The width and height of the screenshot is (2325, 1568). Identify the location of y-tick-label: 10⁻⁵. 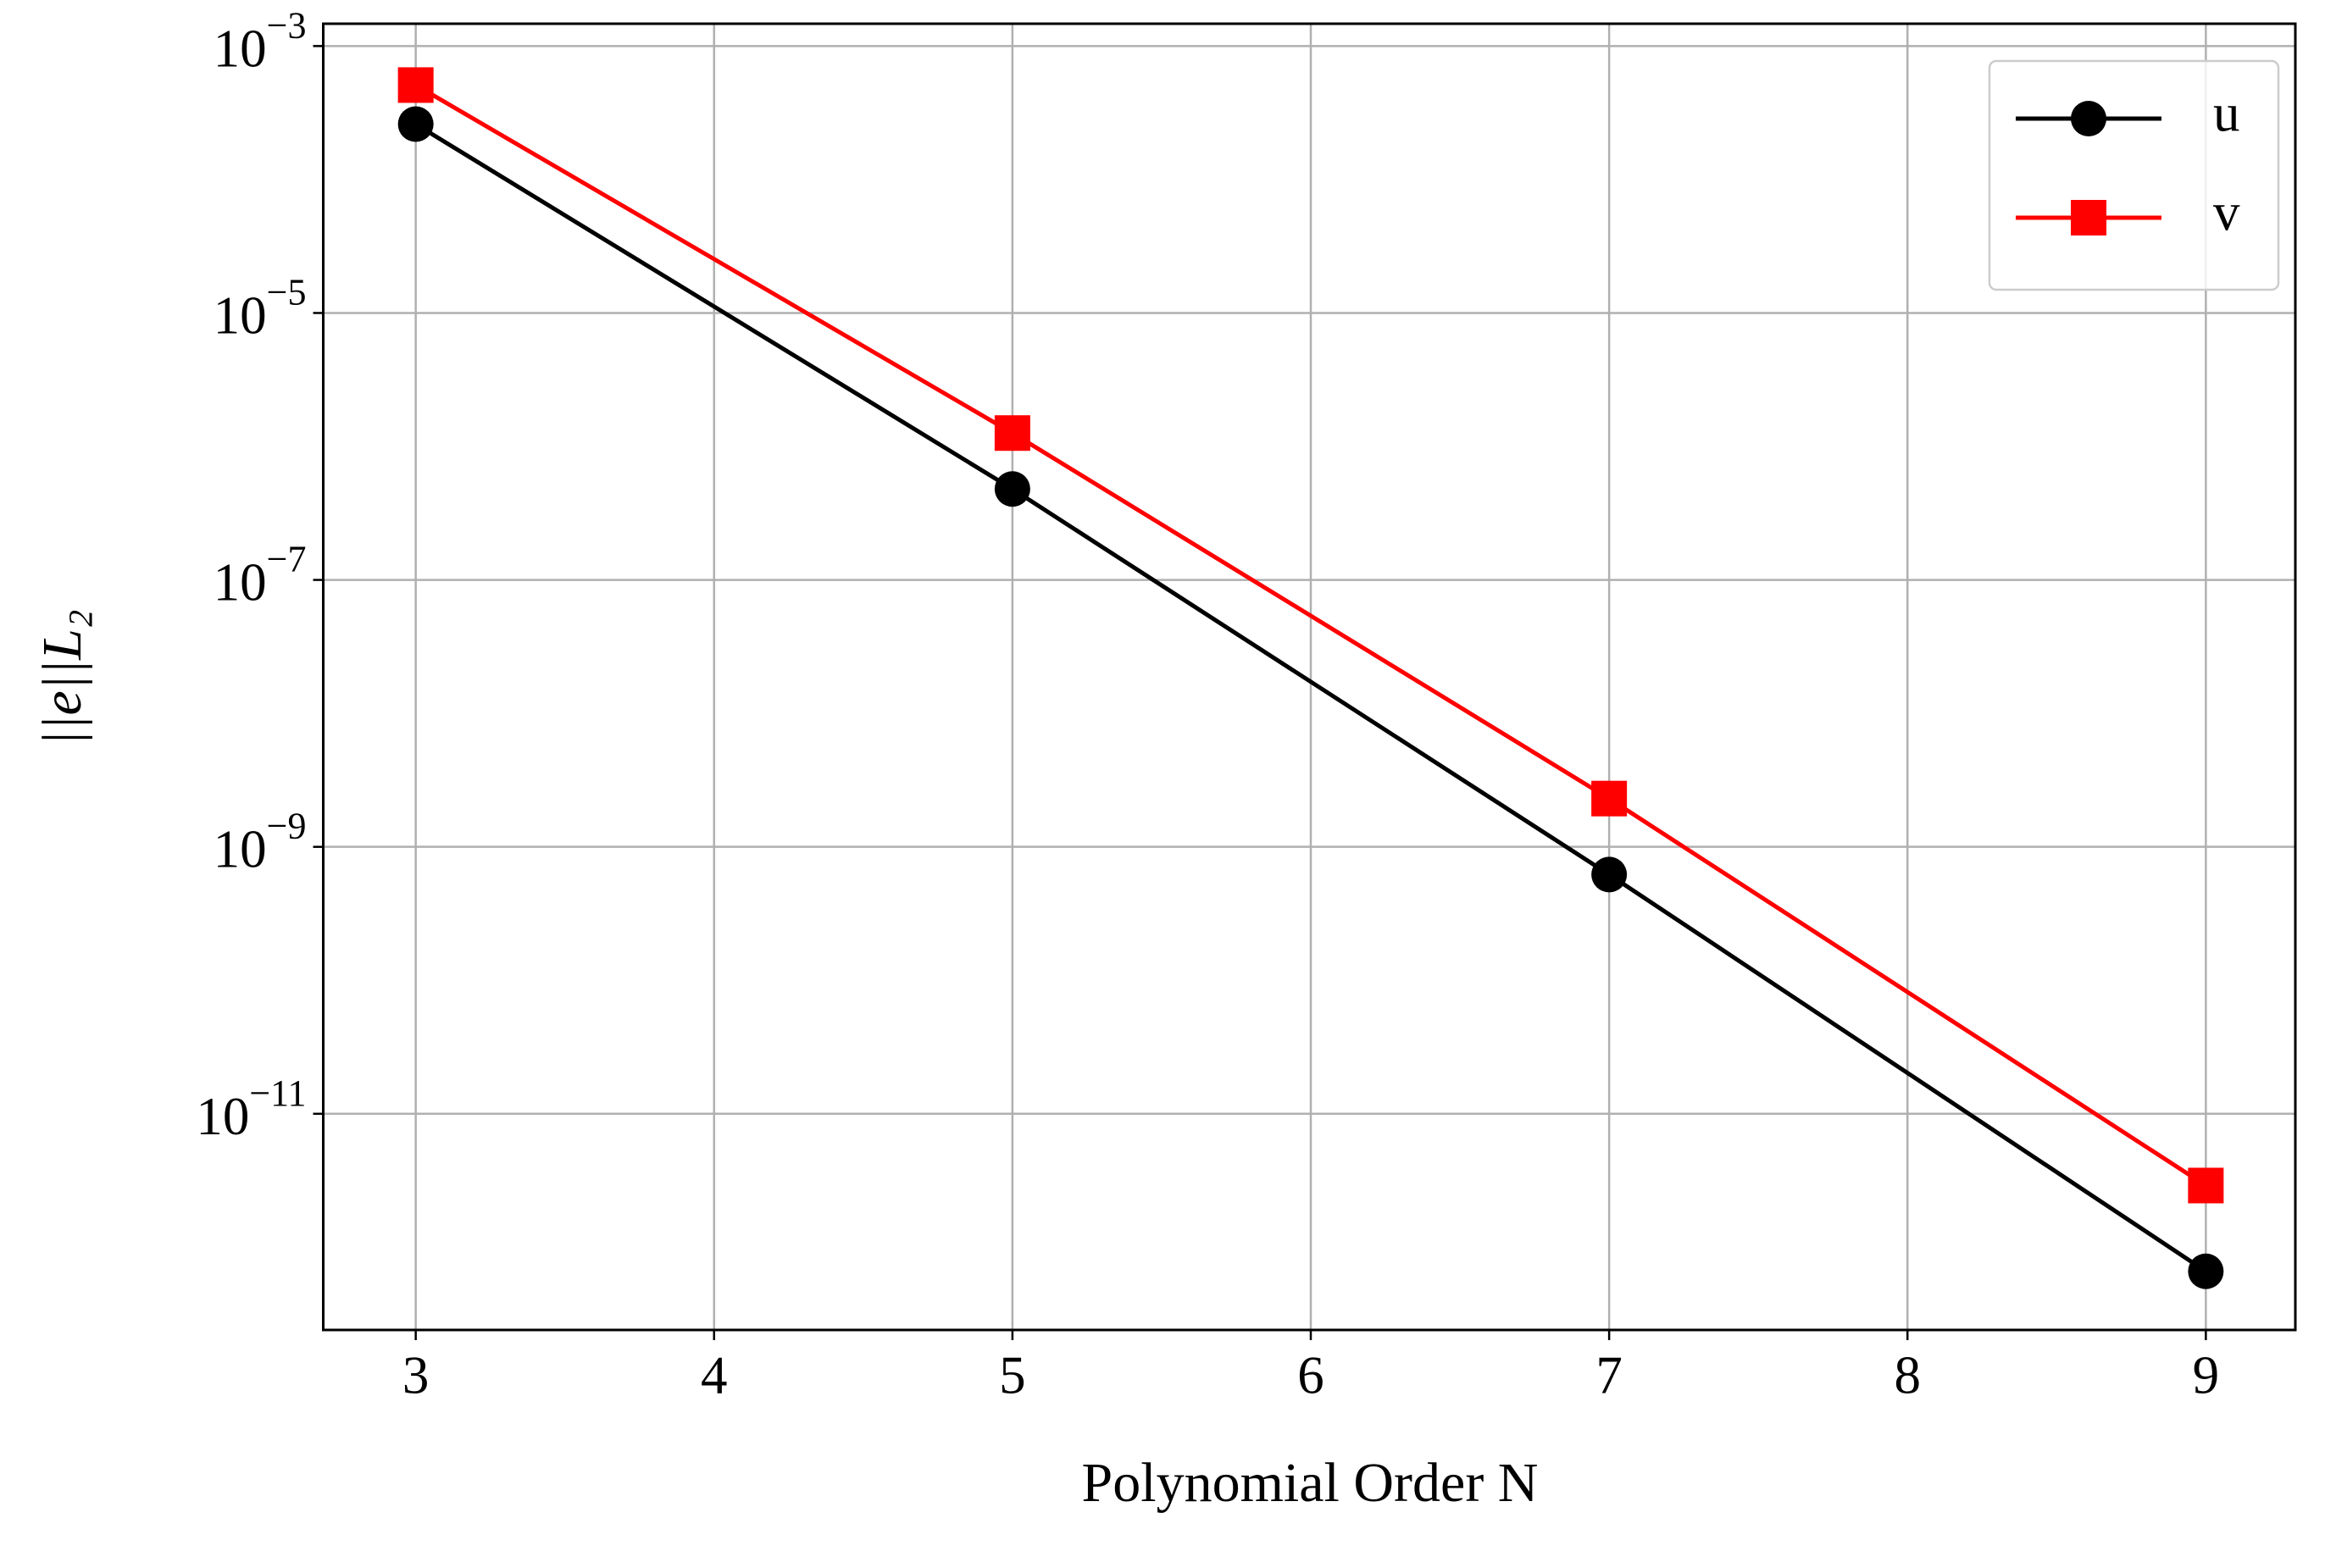
(260, 309).